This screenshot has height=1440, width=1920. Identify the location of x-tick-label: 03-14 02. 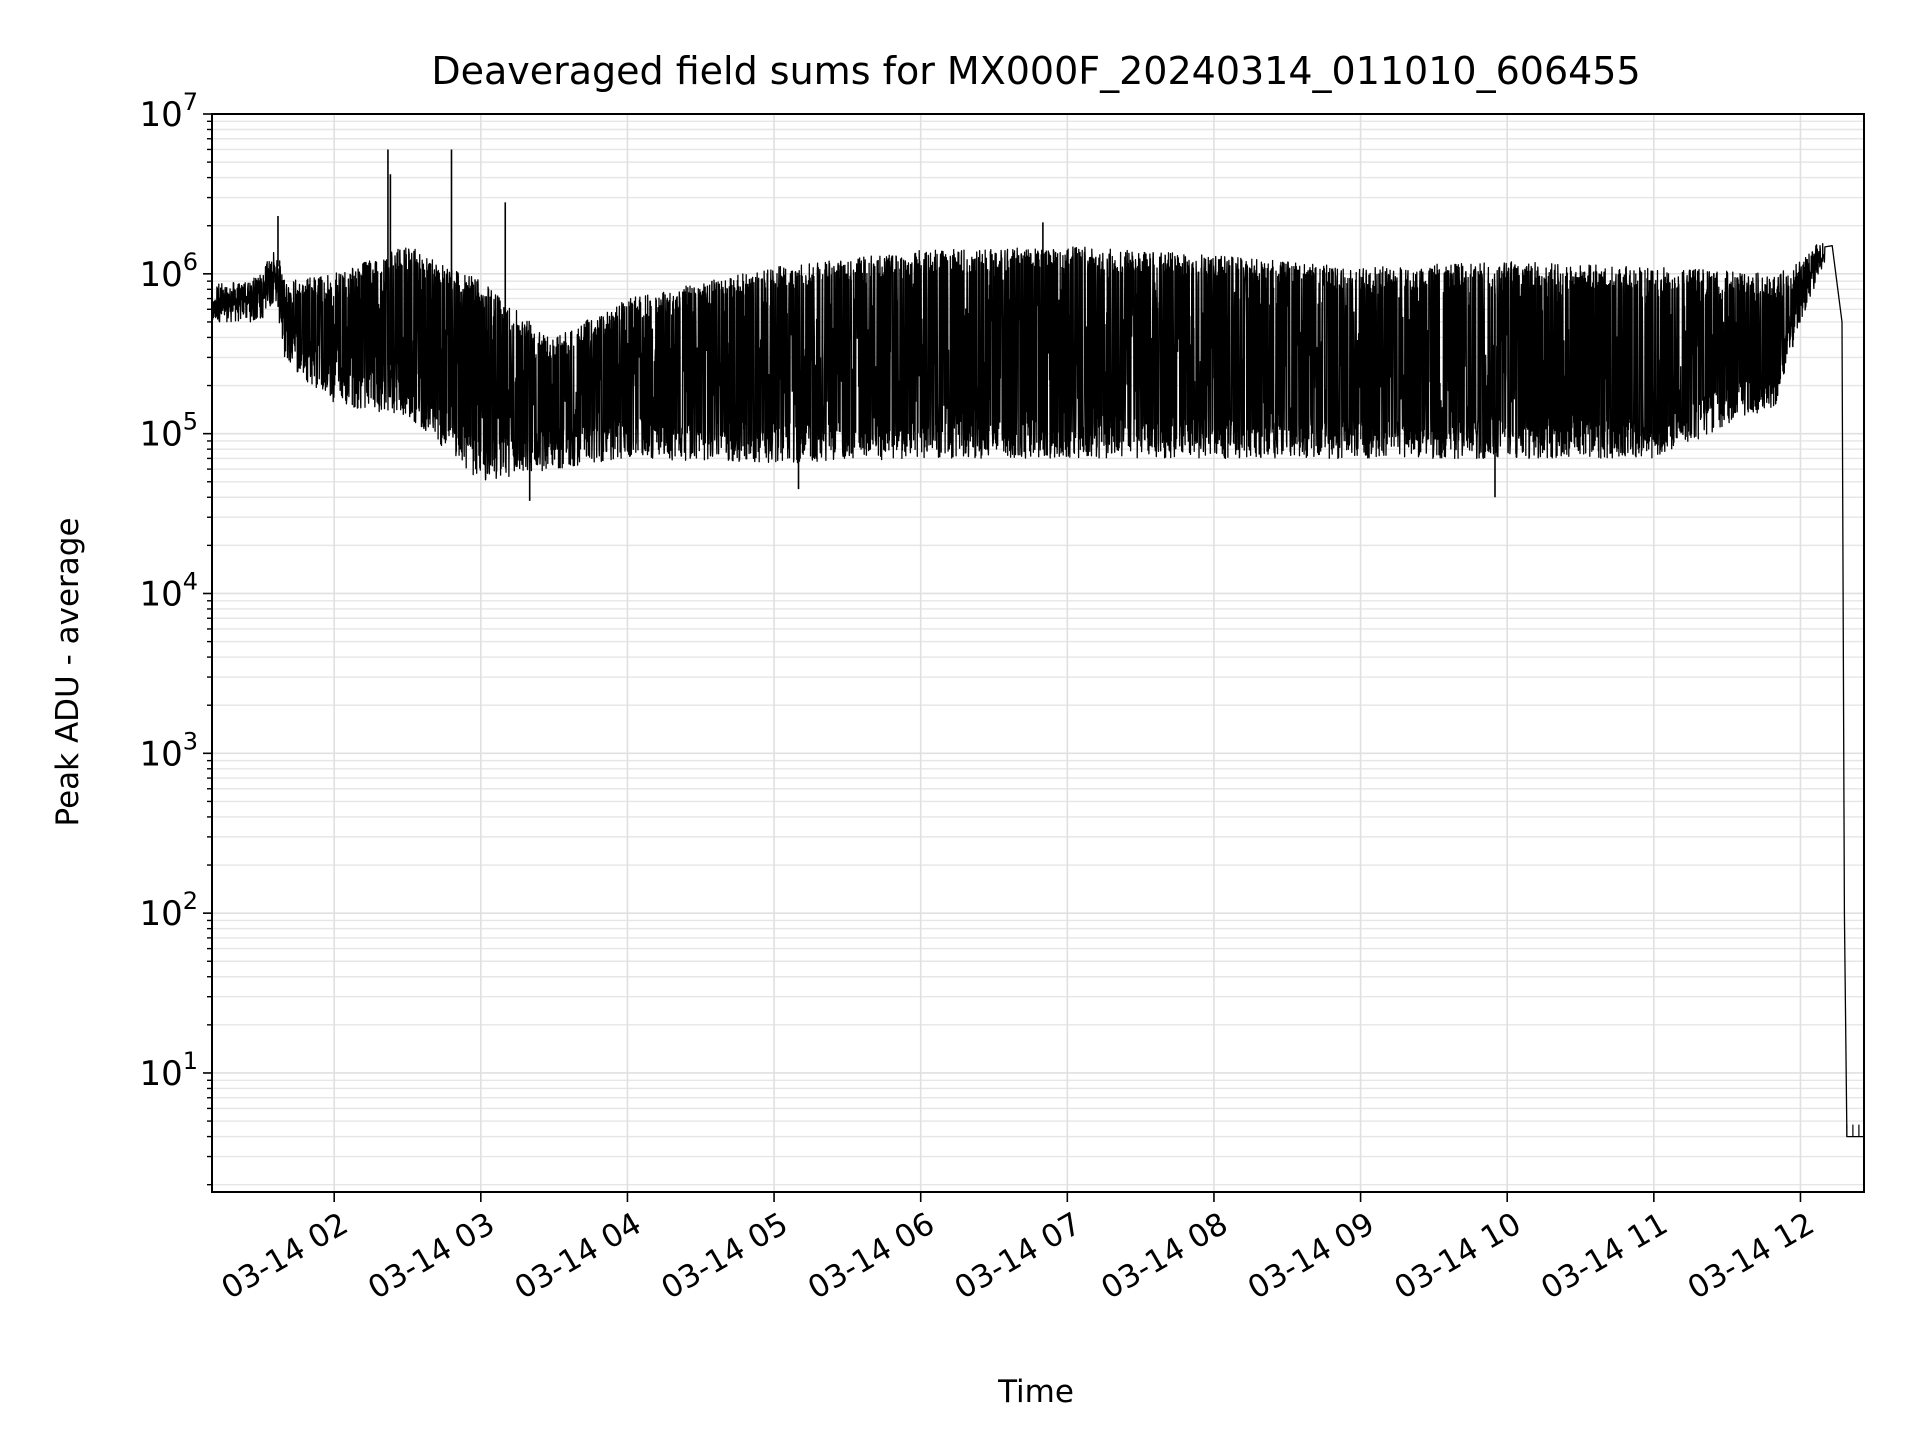
(284, 1256).